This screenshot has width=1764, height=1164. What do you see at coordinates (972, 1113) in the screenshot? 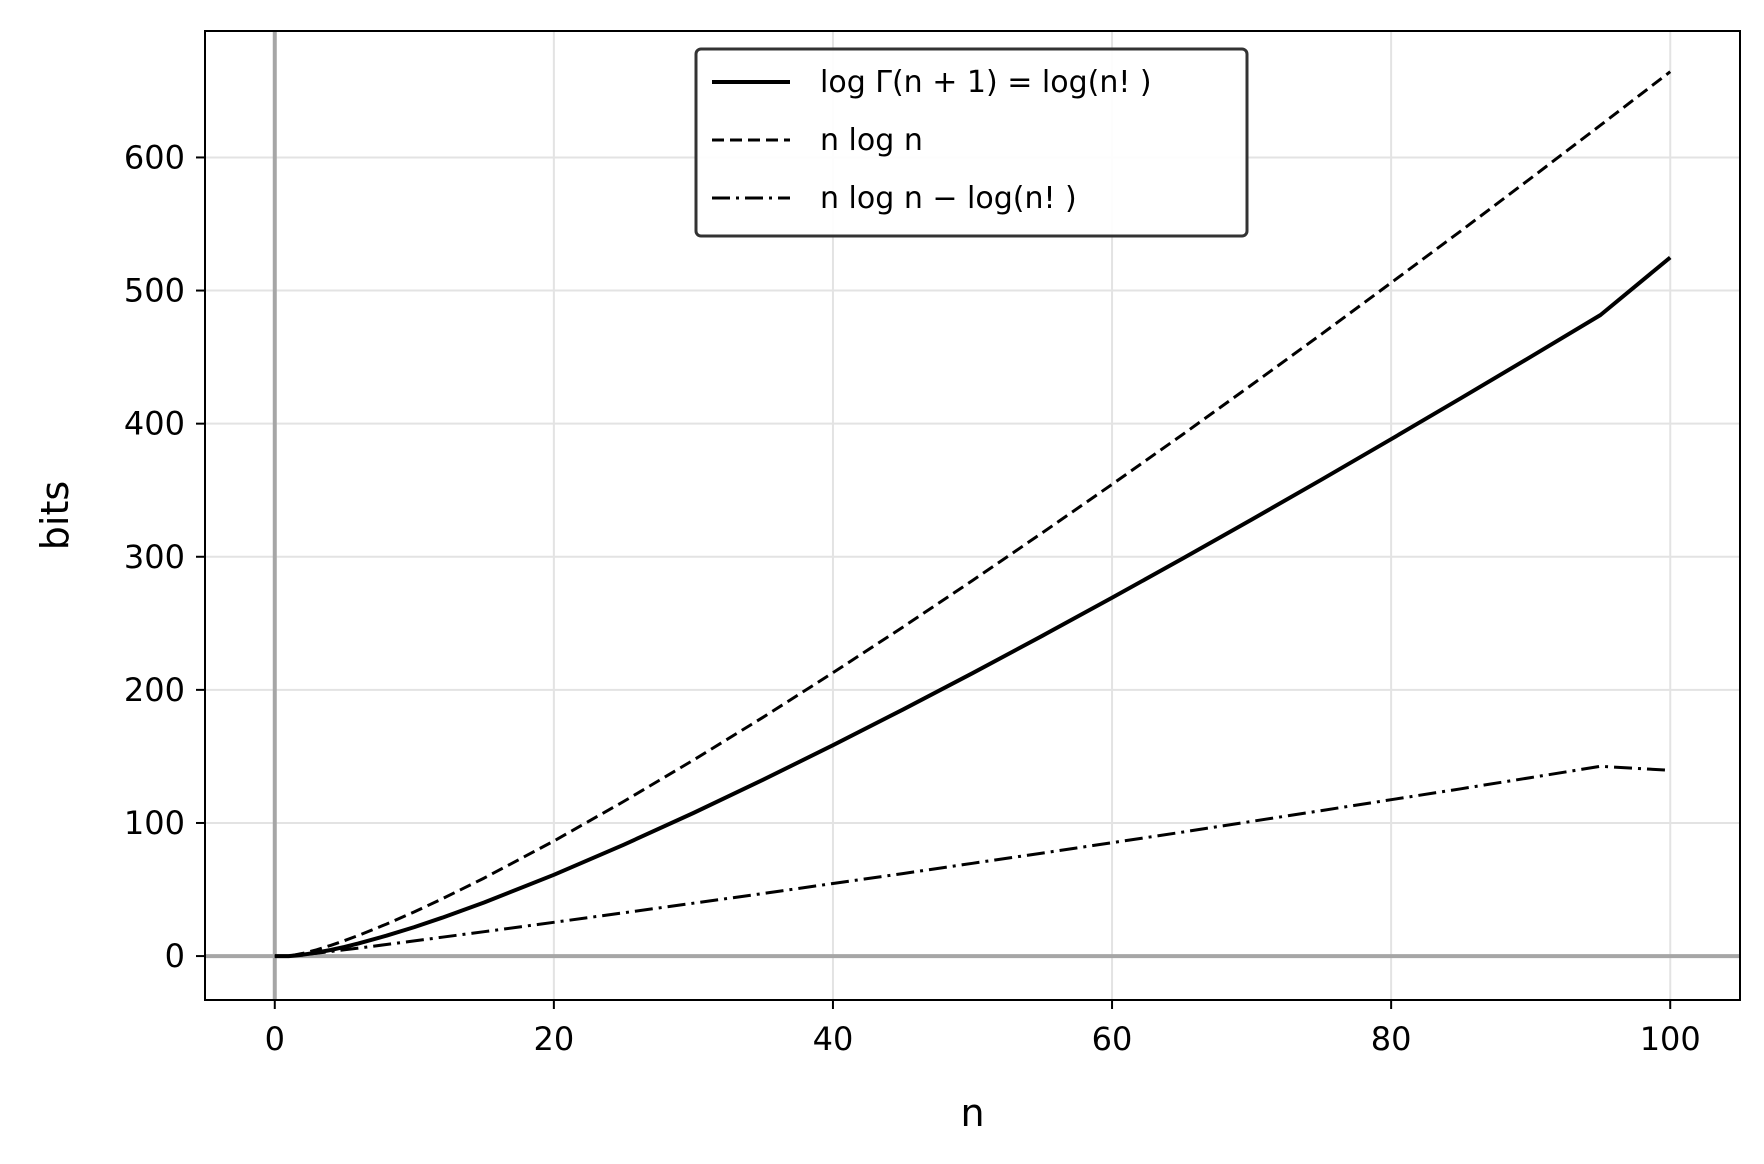
I see `x-axis-title: n` at bounding box center [972, 1113].